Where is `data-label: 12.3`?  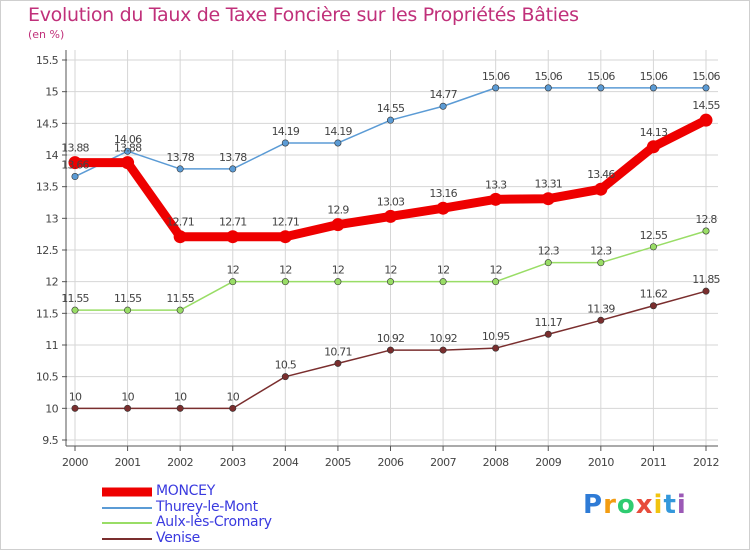 data-label: 12.3 is located at coordinates (601, 251).